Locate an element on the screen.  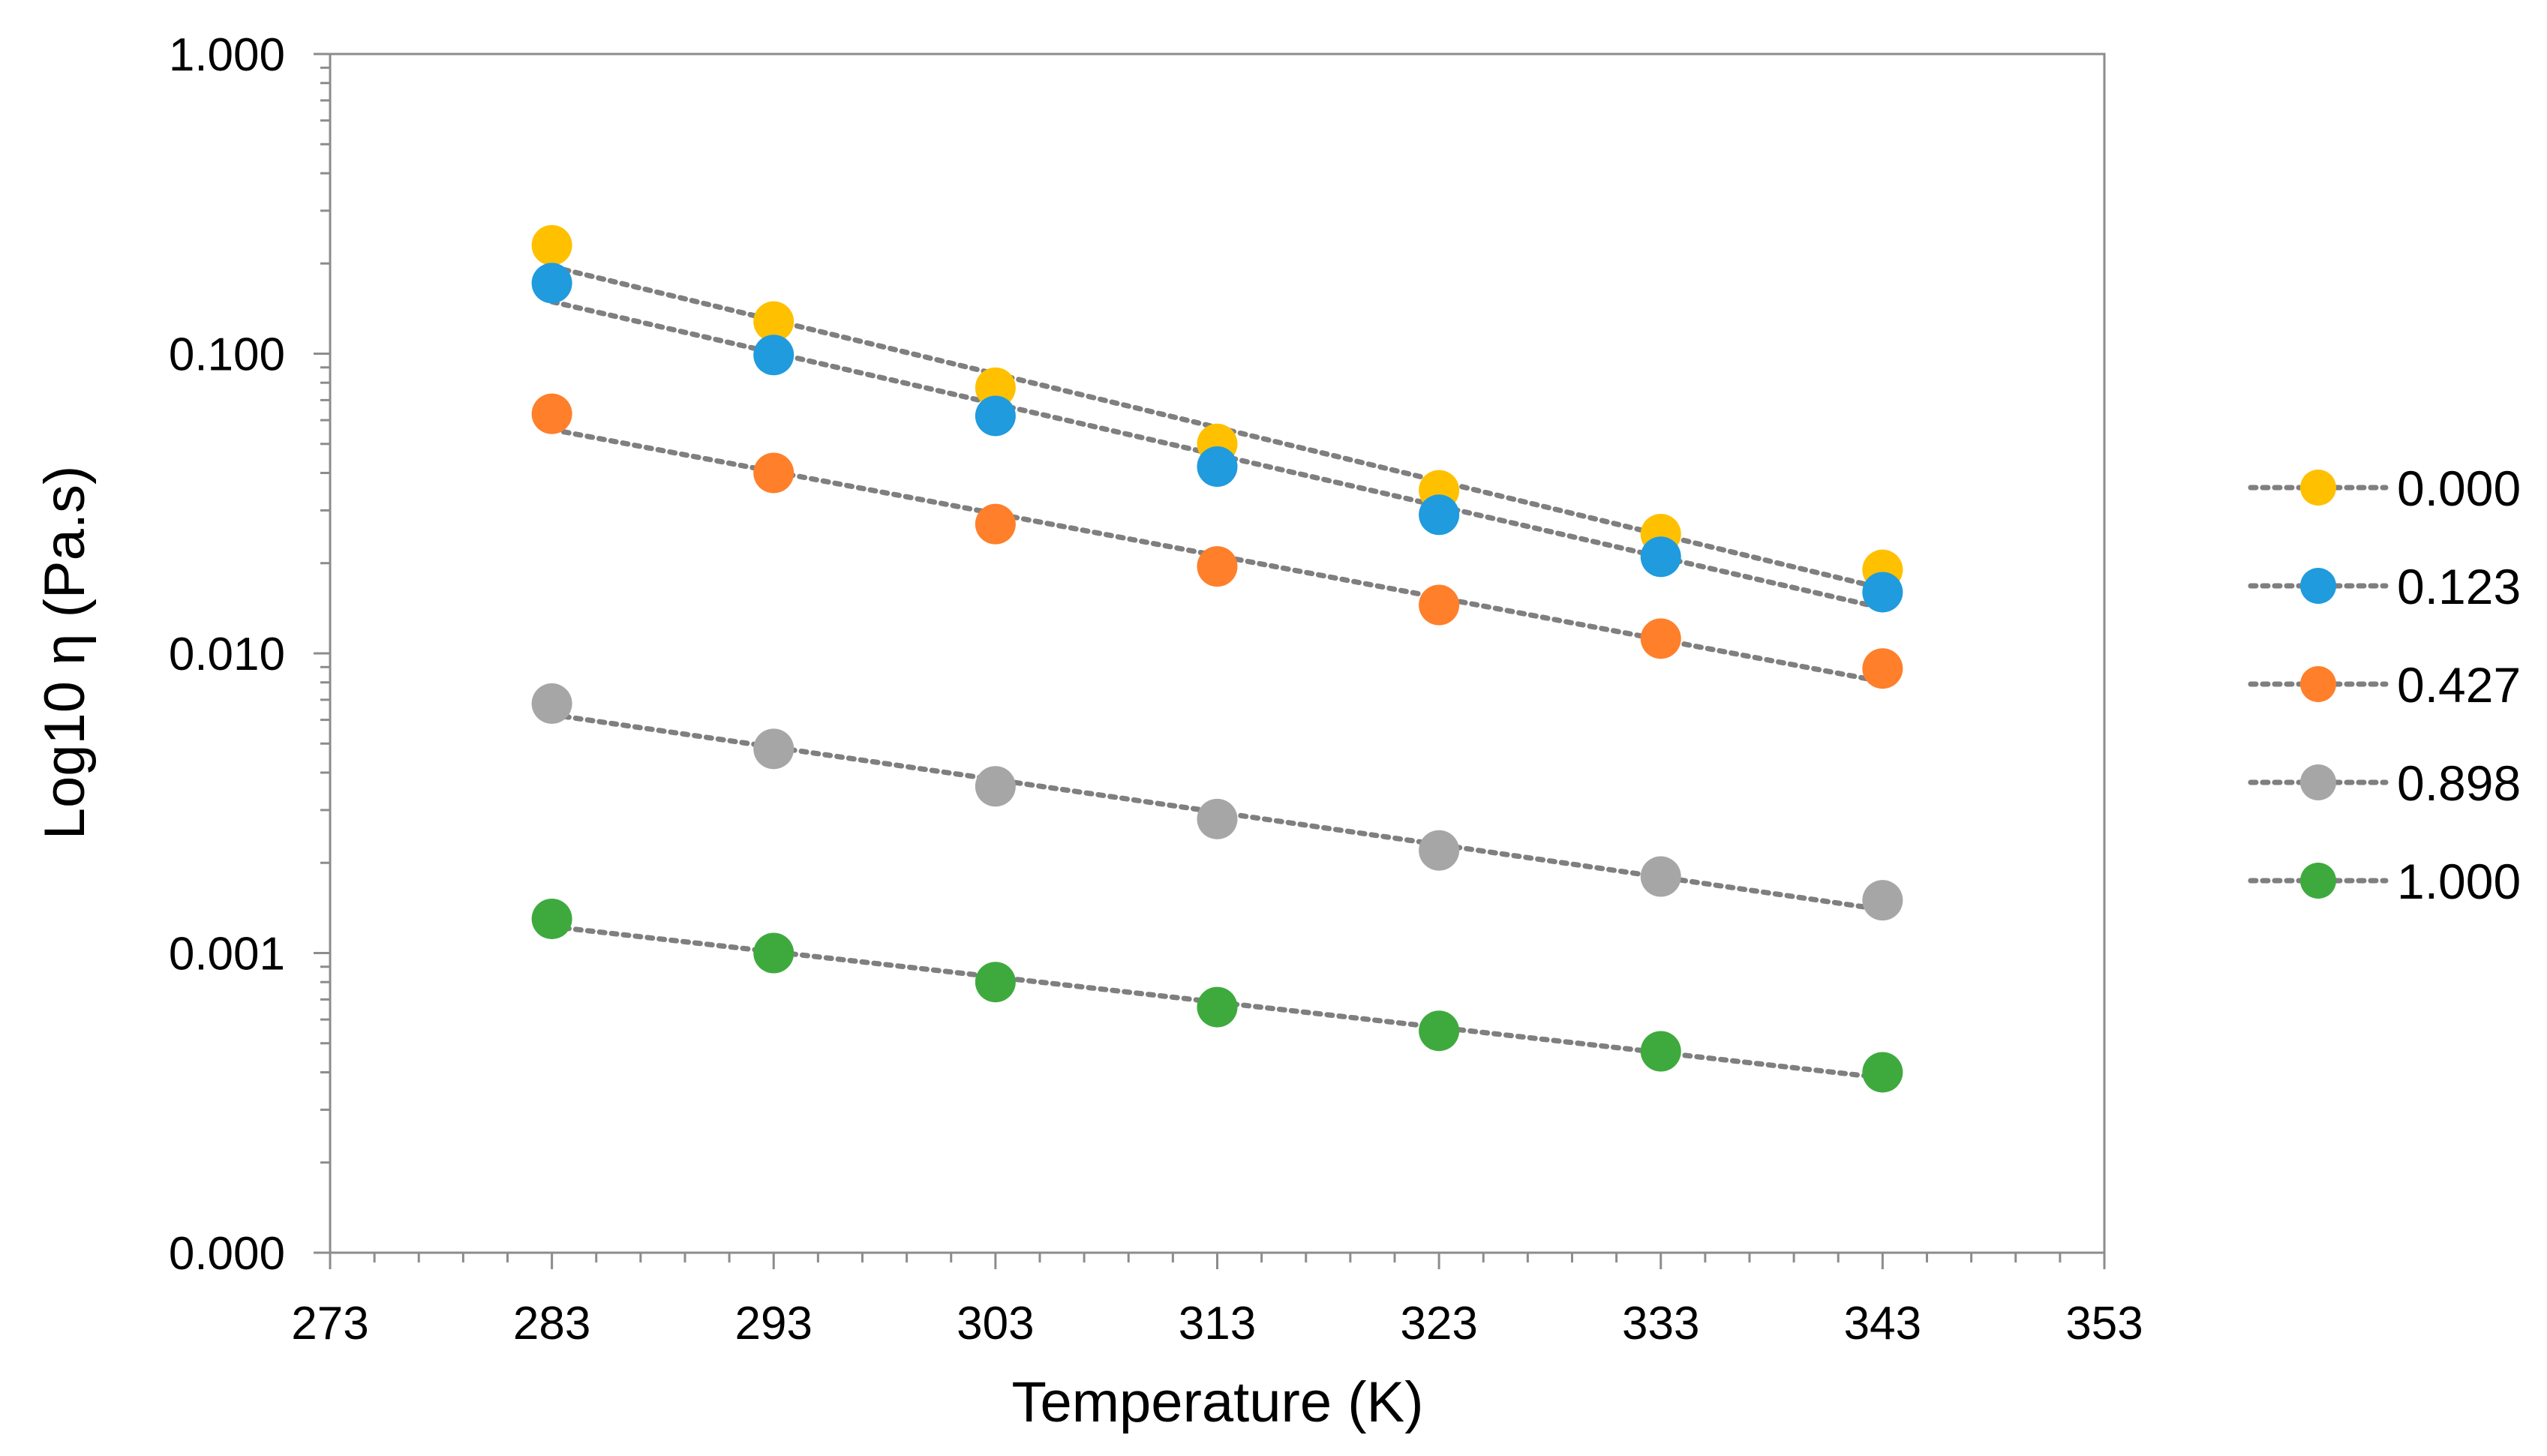
x-tick-label: 343 is located at coordinates (1883, 1323).